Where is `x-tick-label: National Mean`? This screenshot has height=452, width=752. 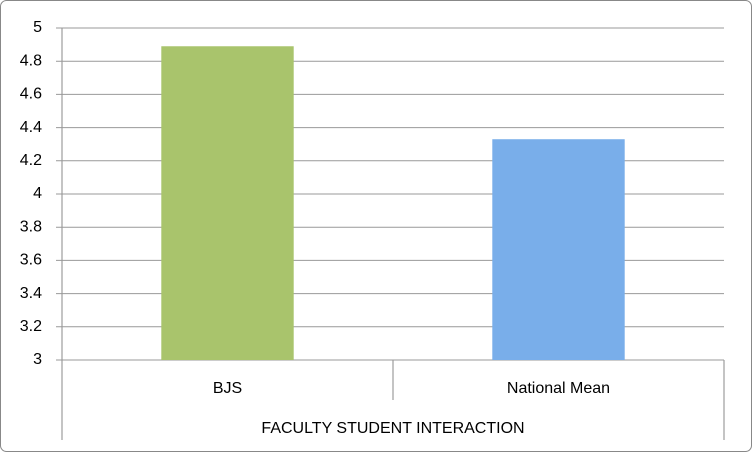
x-tick-label: National Mean is located at coordinates (558, 388).